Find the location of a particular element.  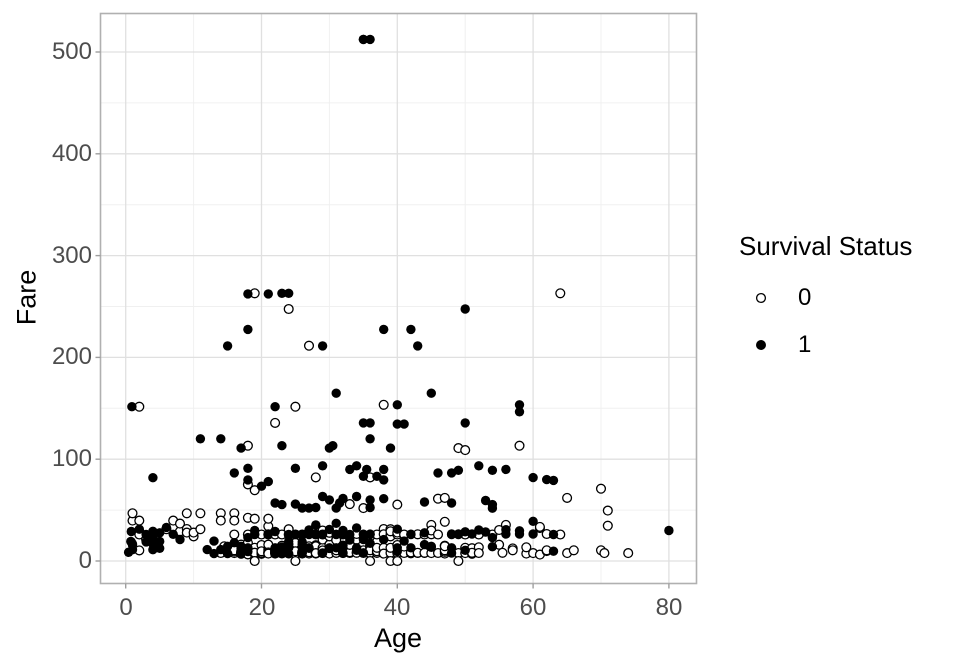

x-tick-label-80: 80 is located at coordinates (669, 607).